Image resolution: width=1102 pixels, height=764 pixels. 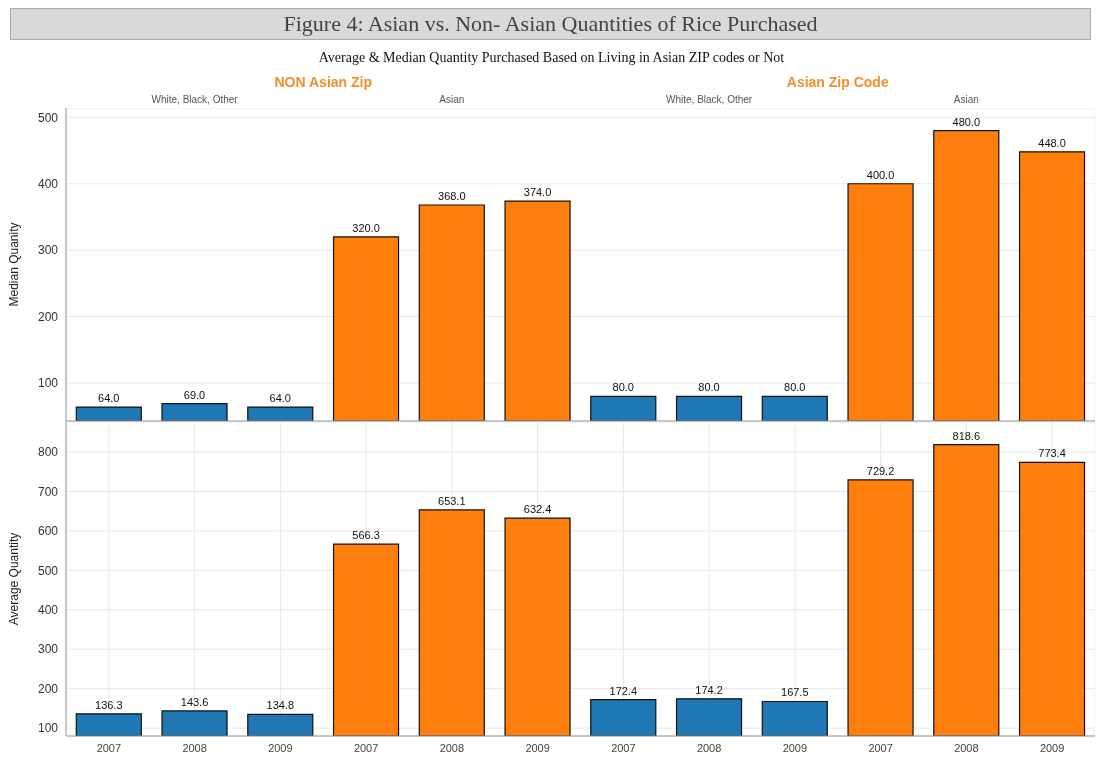 What do you see at coordinates (194, 701) in the screenshot?
I see `data-label: 143.6` at bounding box center [194, 701].